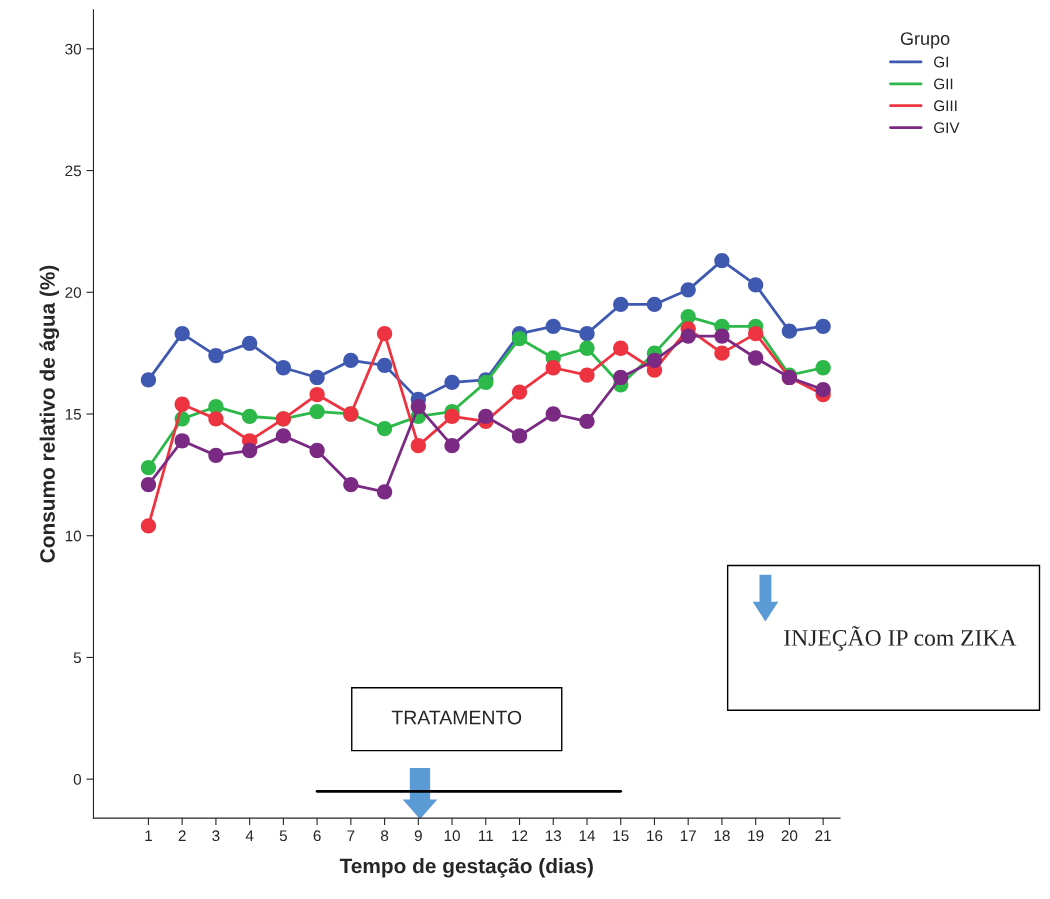  I want to click on legend-label: GIV, so click(947, 128).